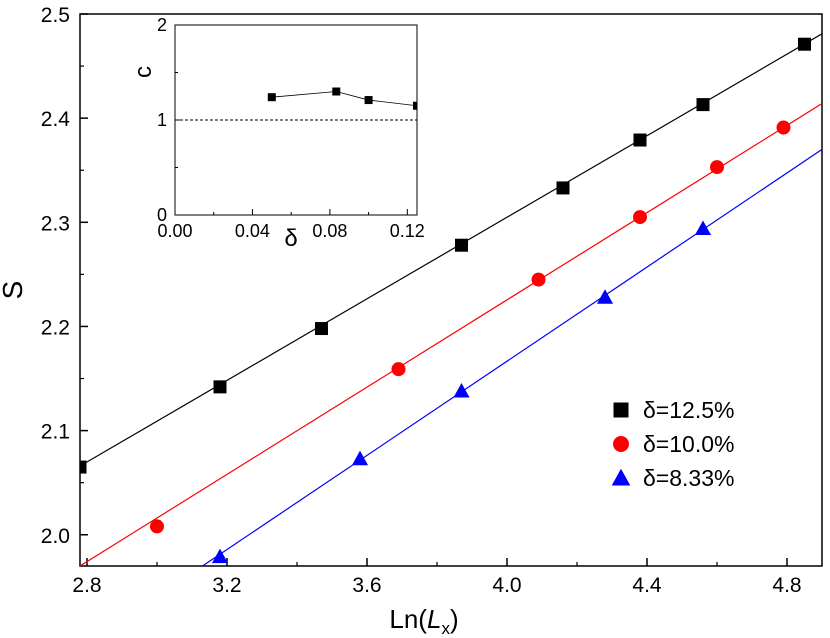 Image resolution: width=830 pixels, height=638 pixels. I want to click on x-tick-label: 3.2, so click(226, 585).